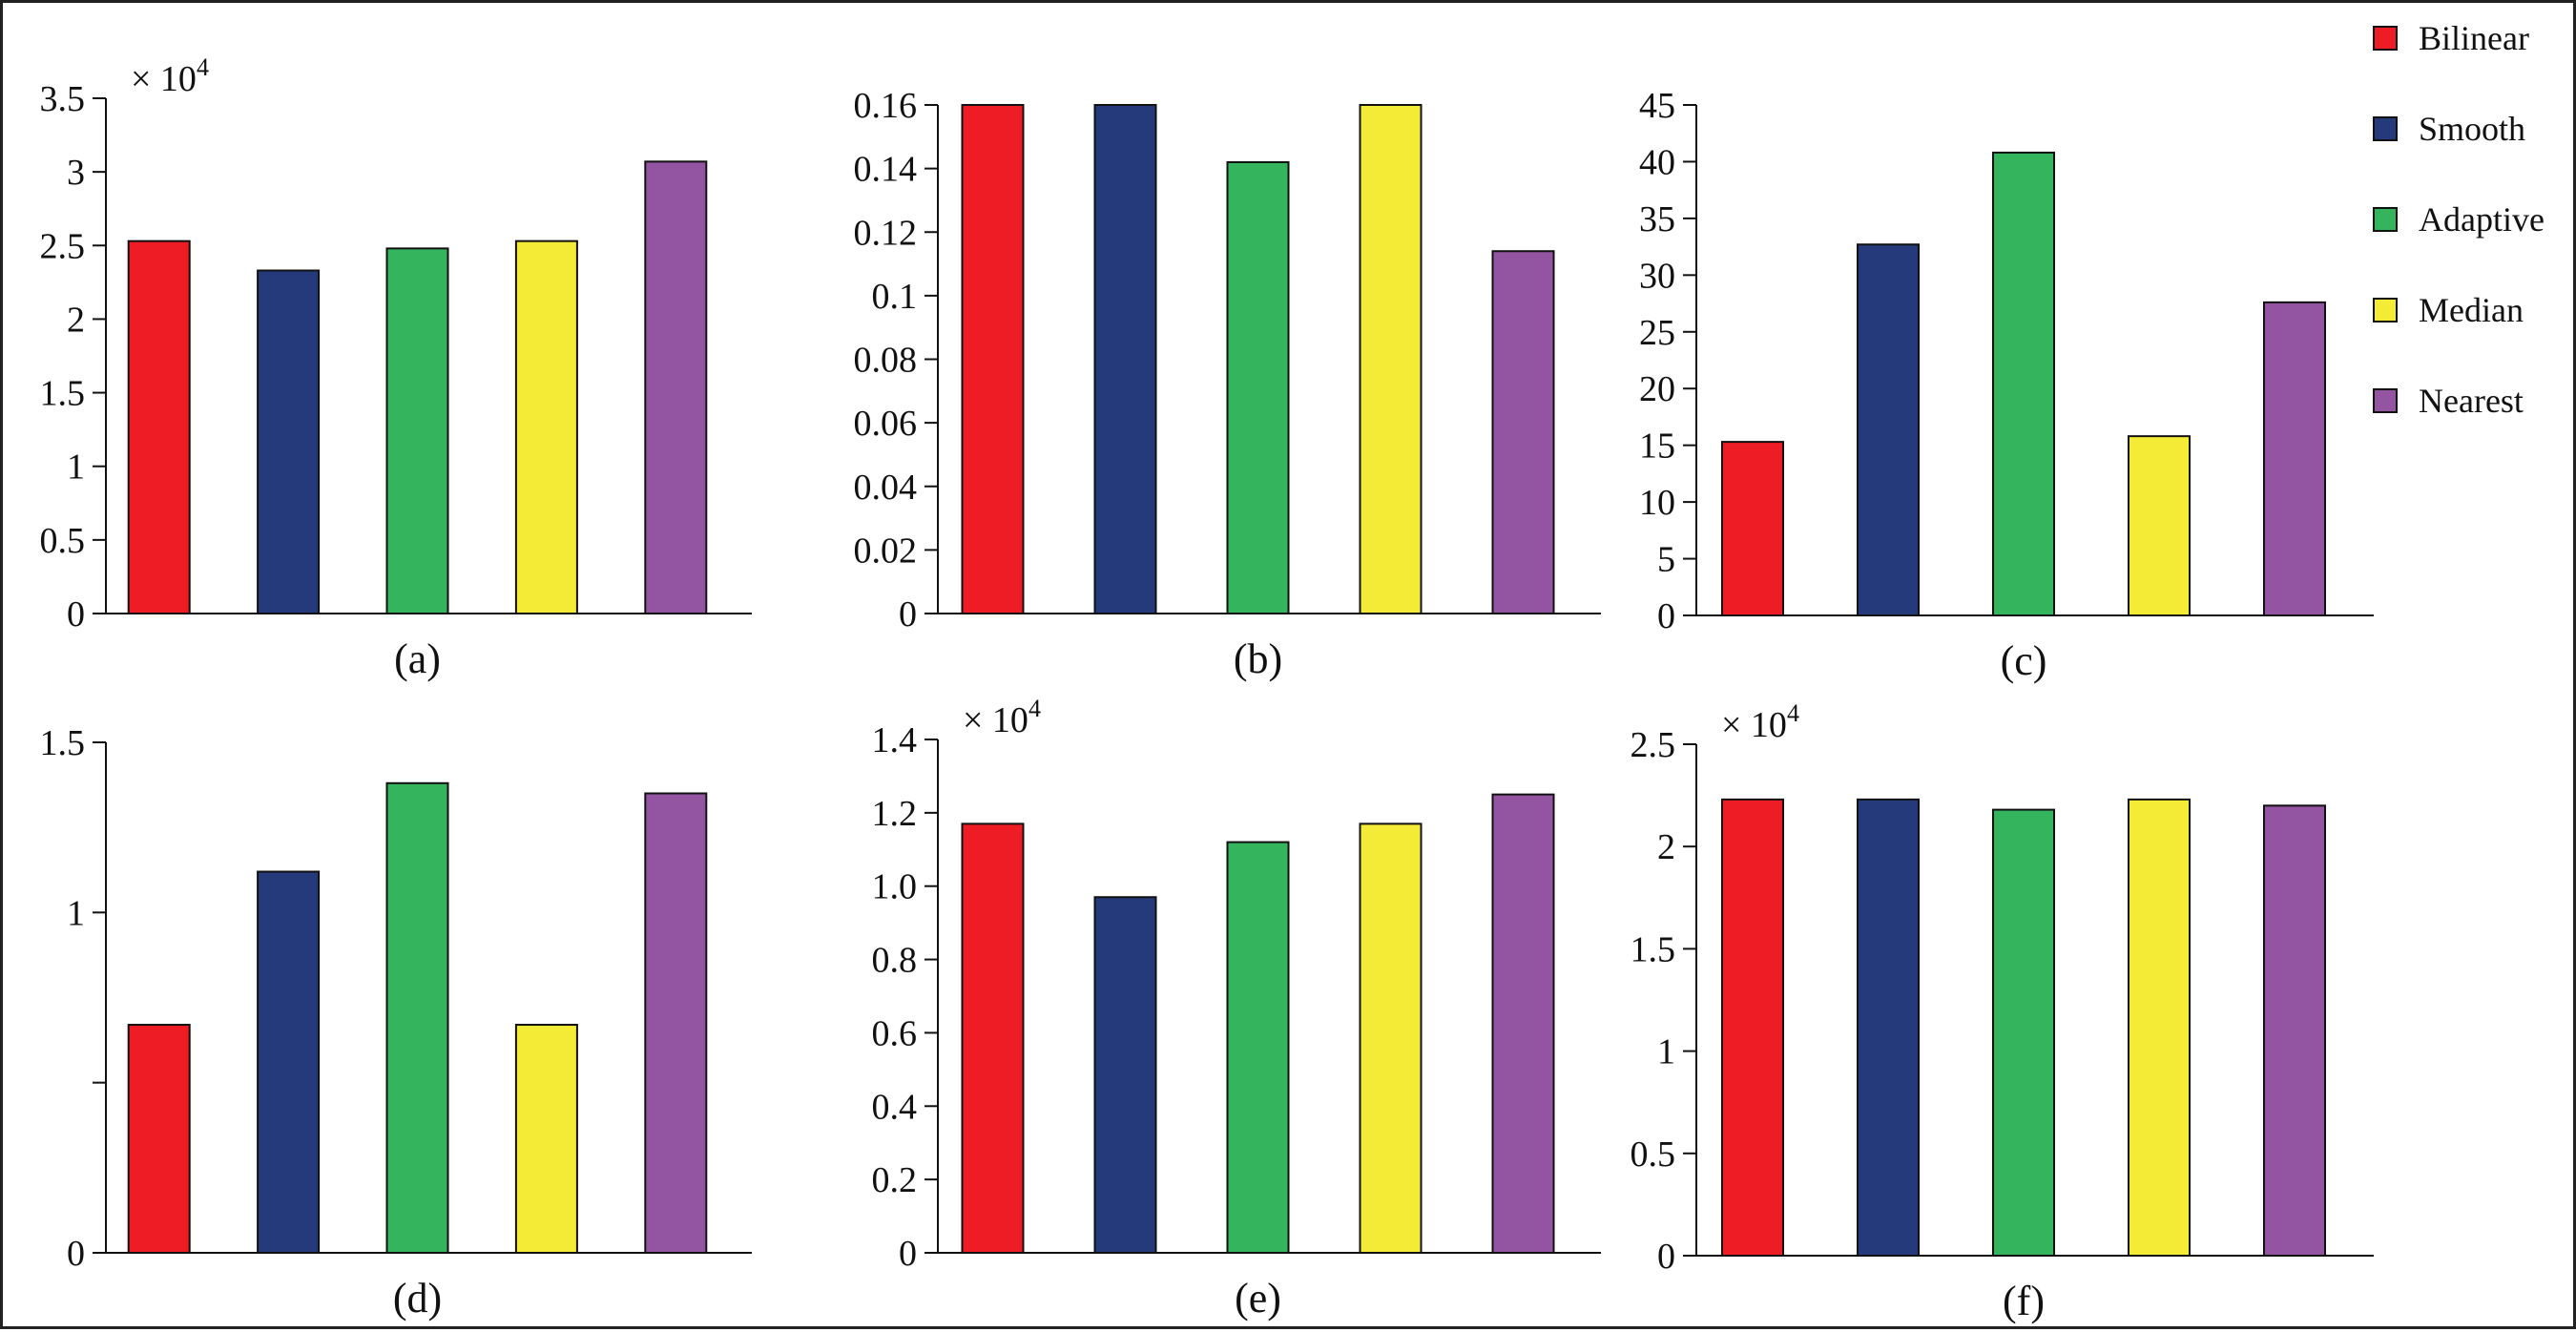  What do you see at coordinates (2472, 129) in the screenshot?
I see `legend-label-smooth: Smooth` at bounding box center [2472, 129].